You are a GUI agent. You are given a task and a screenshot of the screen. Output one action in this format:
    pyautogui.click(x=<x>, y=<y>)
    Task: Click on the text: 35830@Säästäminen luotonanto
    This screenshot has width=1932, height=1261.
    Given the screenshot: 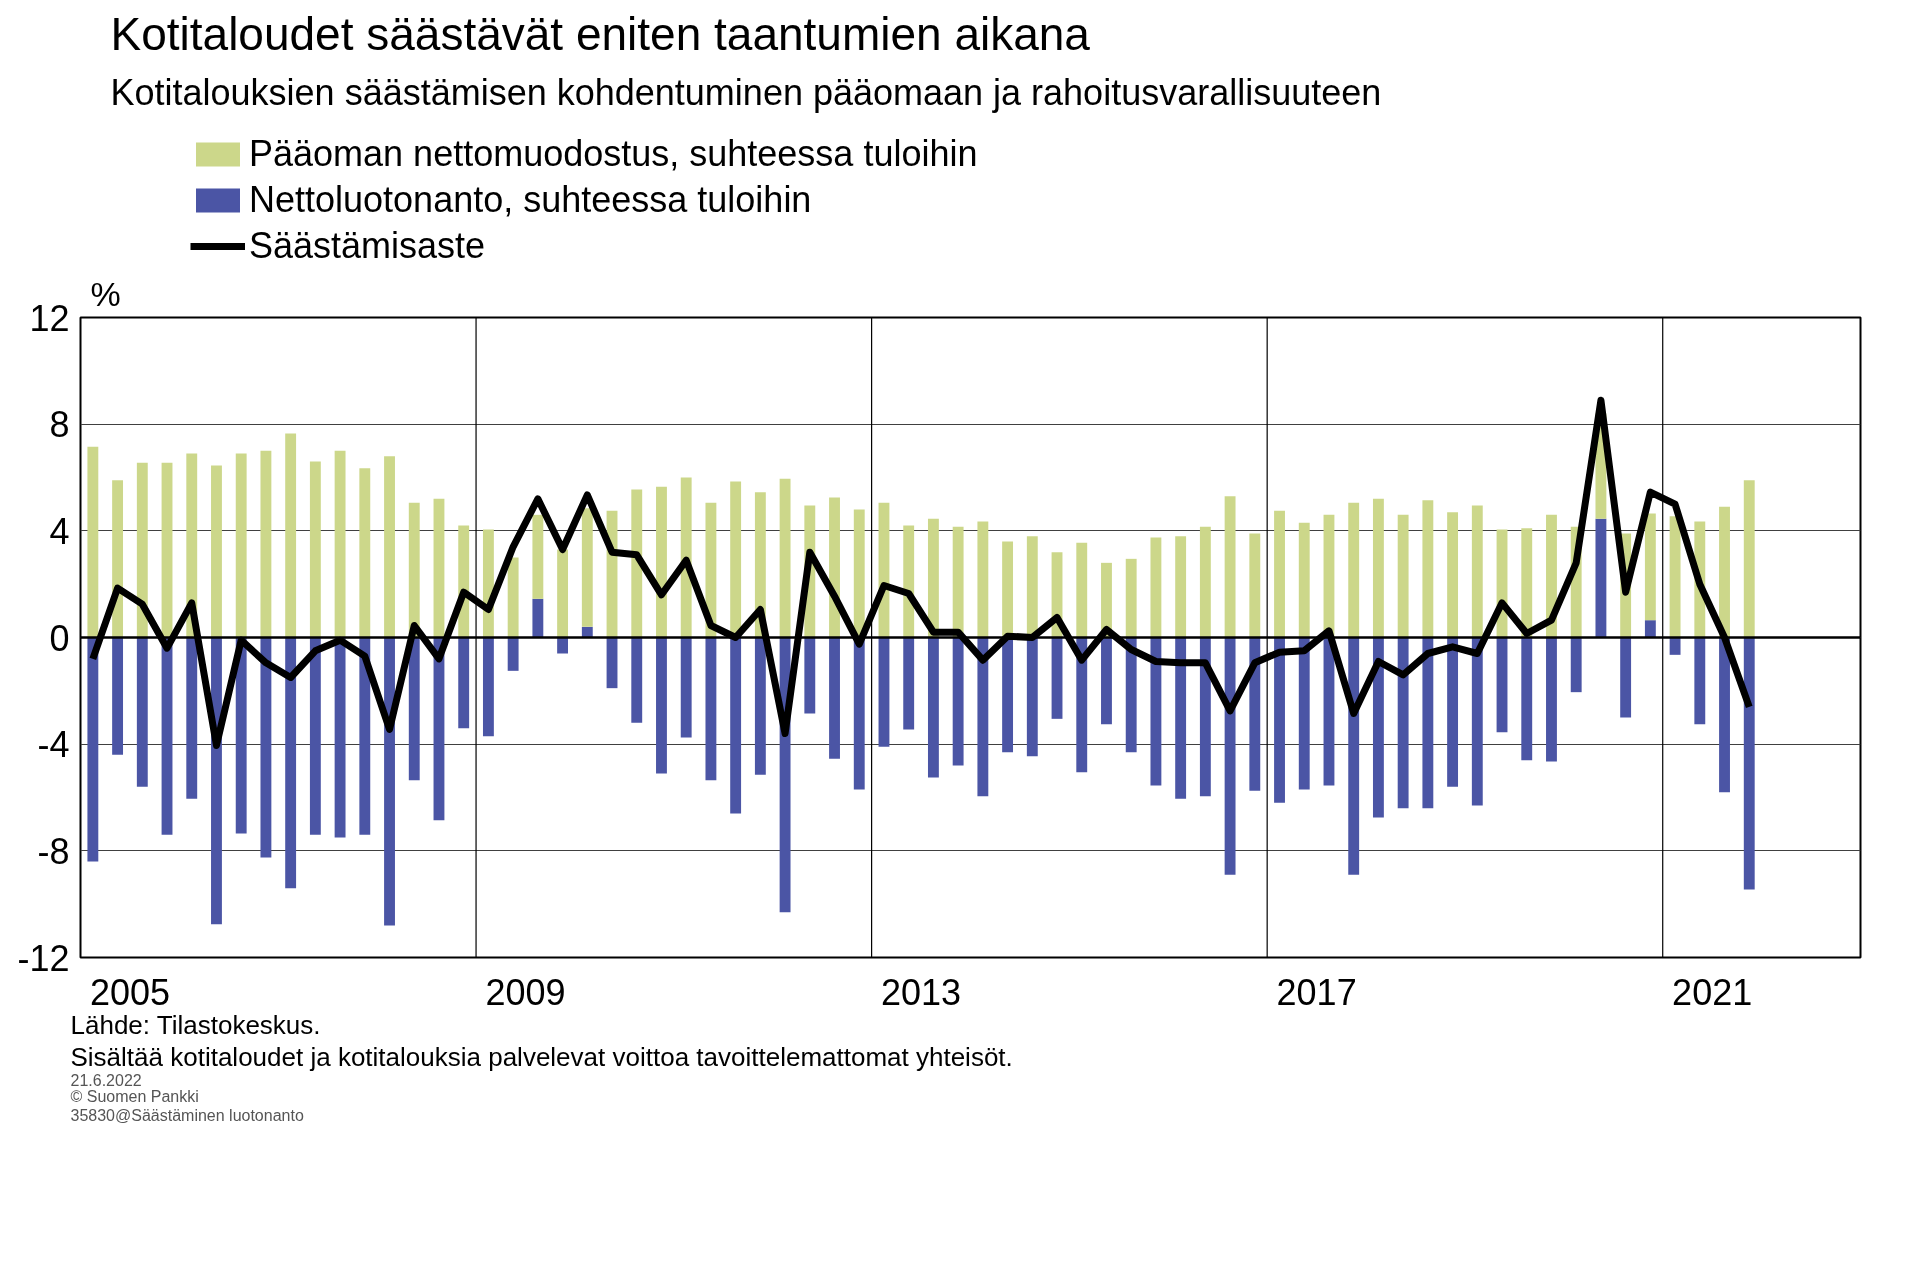 What is the action you would take?
    pyautogui.click(x=187, y=1115)
    